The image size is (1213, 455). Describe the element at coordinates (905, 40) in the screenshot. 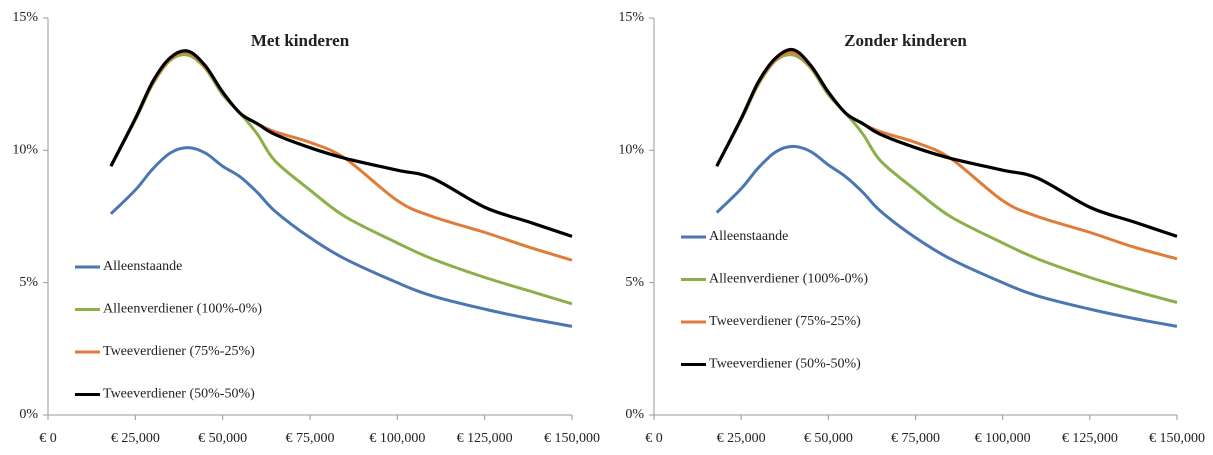

I see `chart-title: Zonder kinderen` at that location.